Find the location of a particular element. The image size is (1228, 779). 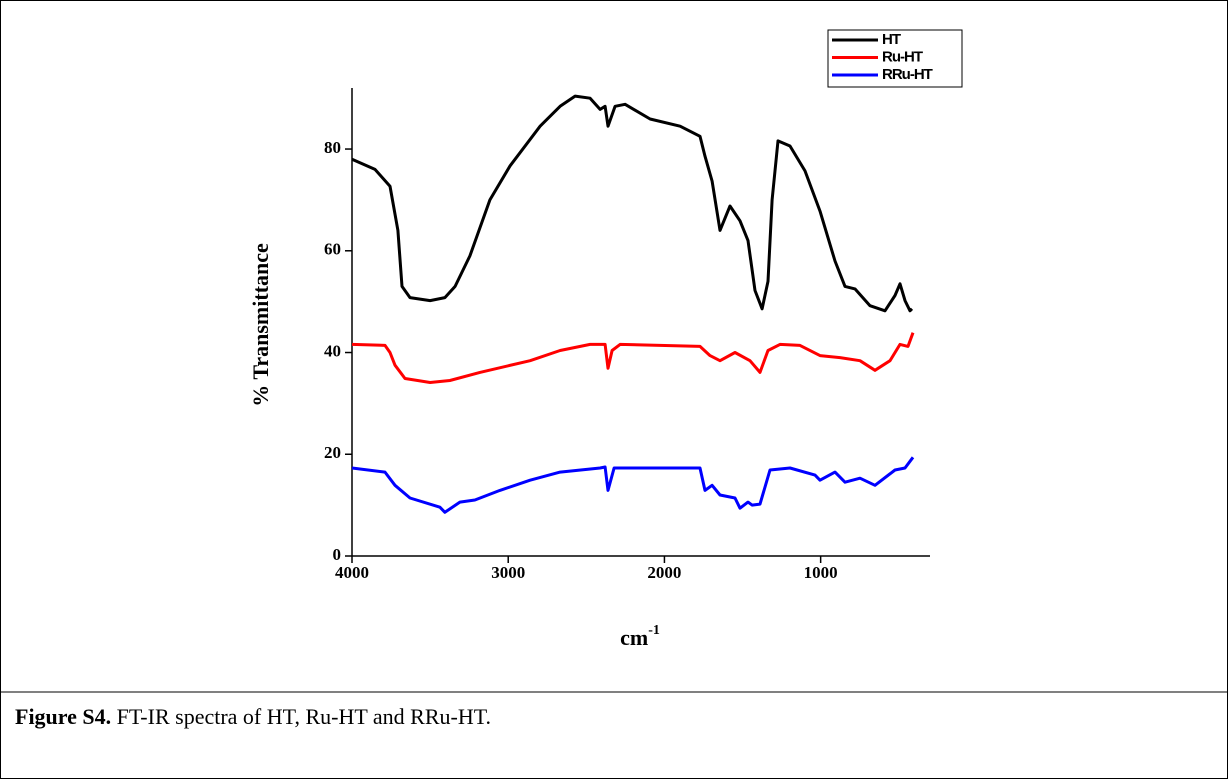

y-tick-label: 60 is located at coordinates (332, 249).